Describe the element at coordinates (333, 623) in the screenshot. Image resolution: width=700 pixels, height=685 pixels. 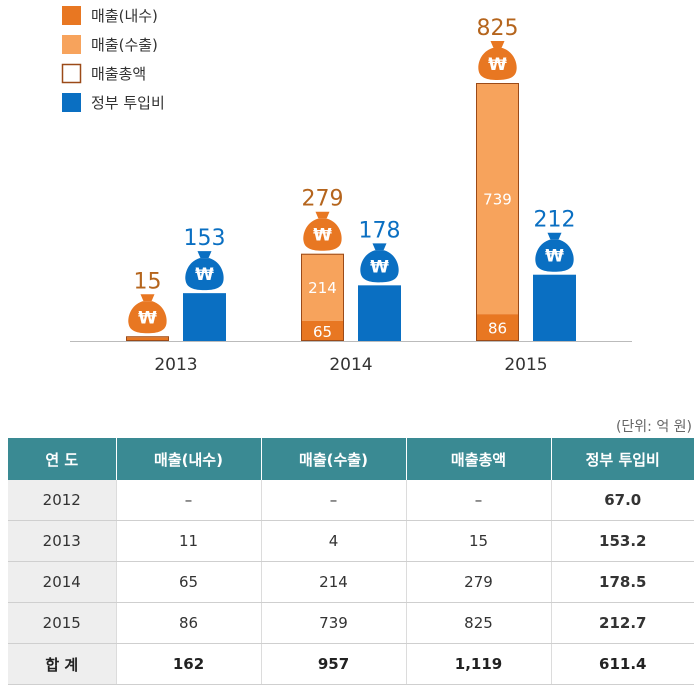
I see `table-cell: 739` at that location.